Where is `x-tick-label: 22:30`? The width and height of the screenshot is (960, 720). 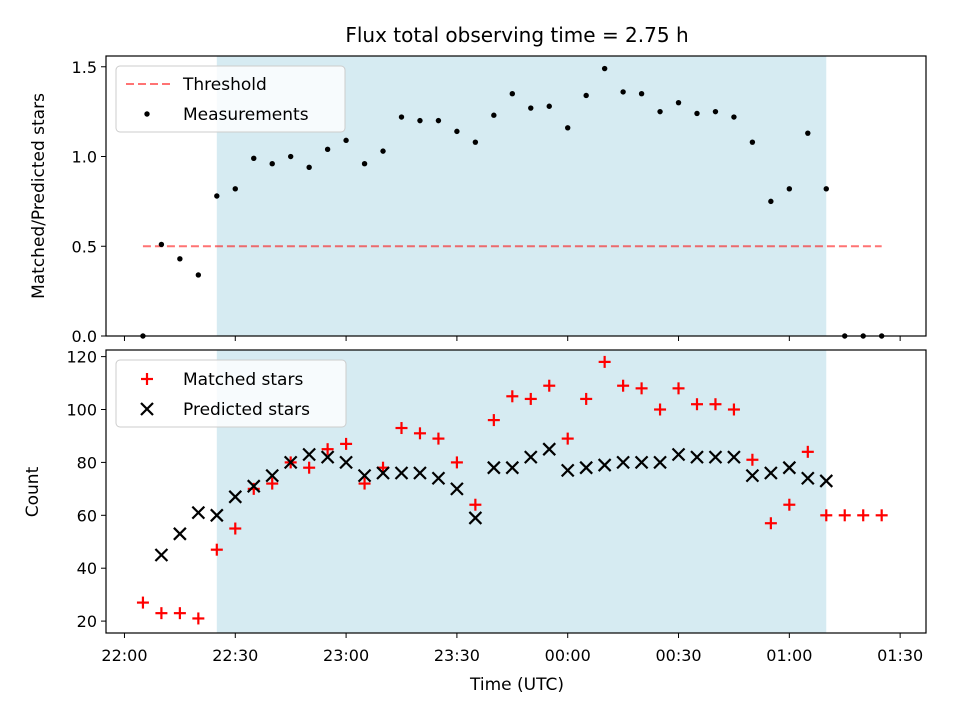 x-tick-label: 22:30 is located at coordinates (235, 655).